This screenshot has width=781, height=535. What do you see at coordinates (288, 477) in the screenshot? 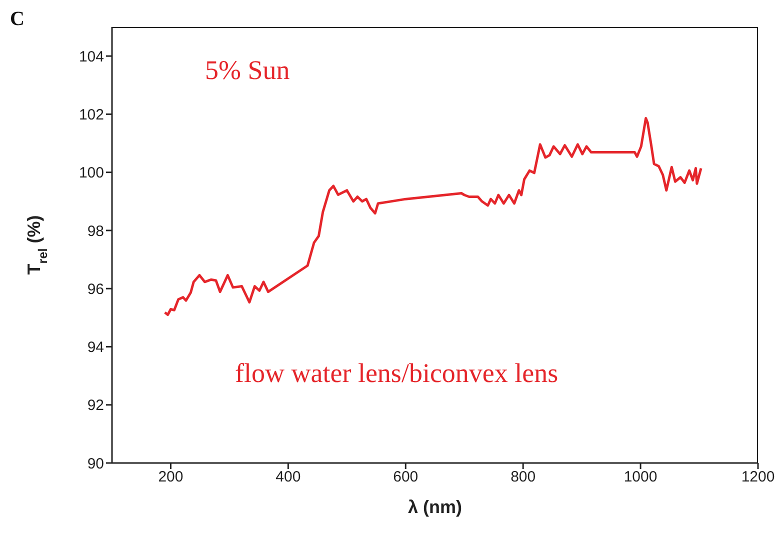
I see `x-tick-label: 400` at bounding box center [288, 477].